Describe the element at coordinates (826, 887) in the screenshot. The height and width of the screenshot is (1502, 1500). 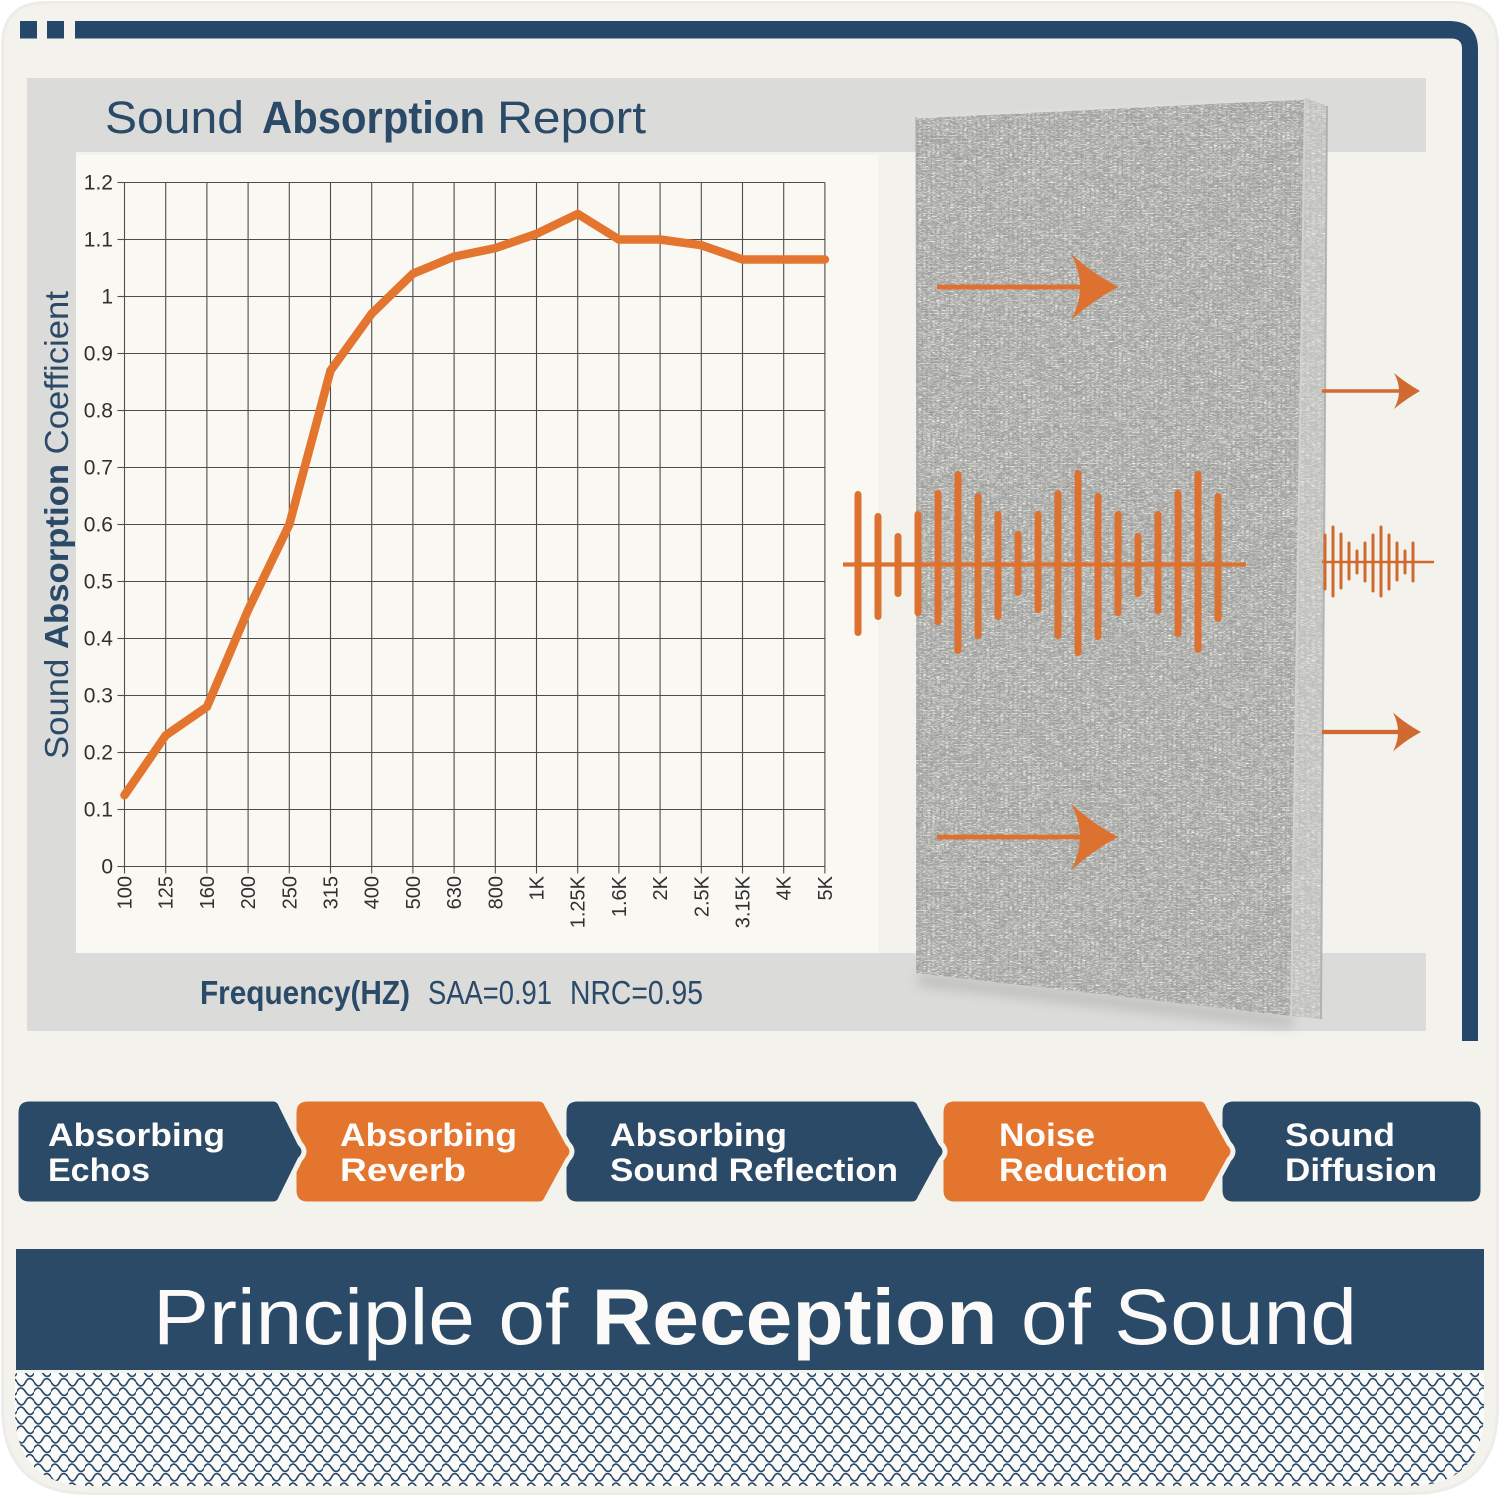
I see `svg-text: 5K` at that location.